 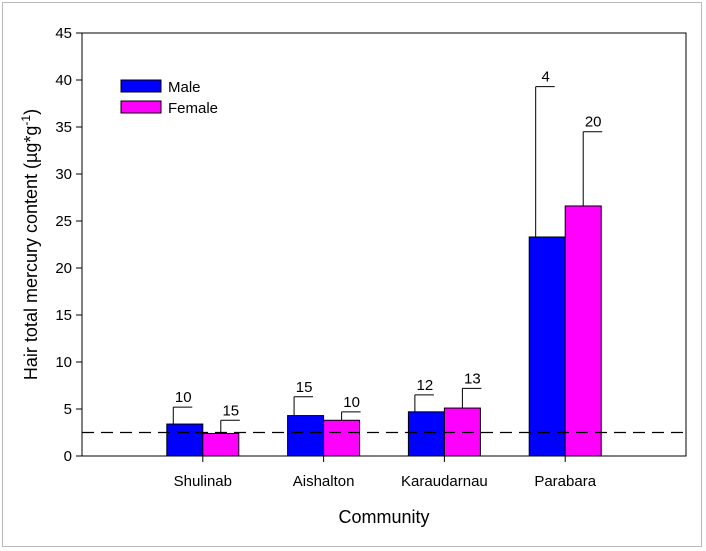 I want to click on legend-label: Female, so click(x=193, y=108).